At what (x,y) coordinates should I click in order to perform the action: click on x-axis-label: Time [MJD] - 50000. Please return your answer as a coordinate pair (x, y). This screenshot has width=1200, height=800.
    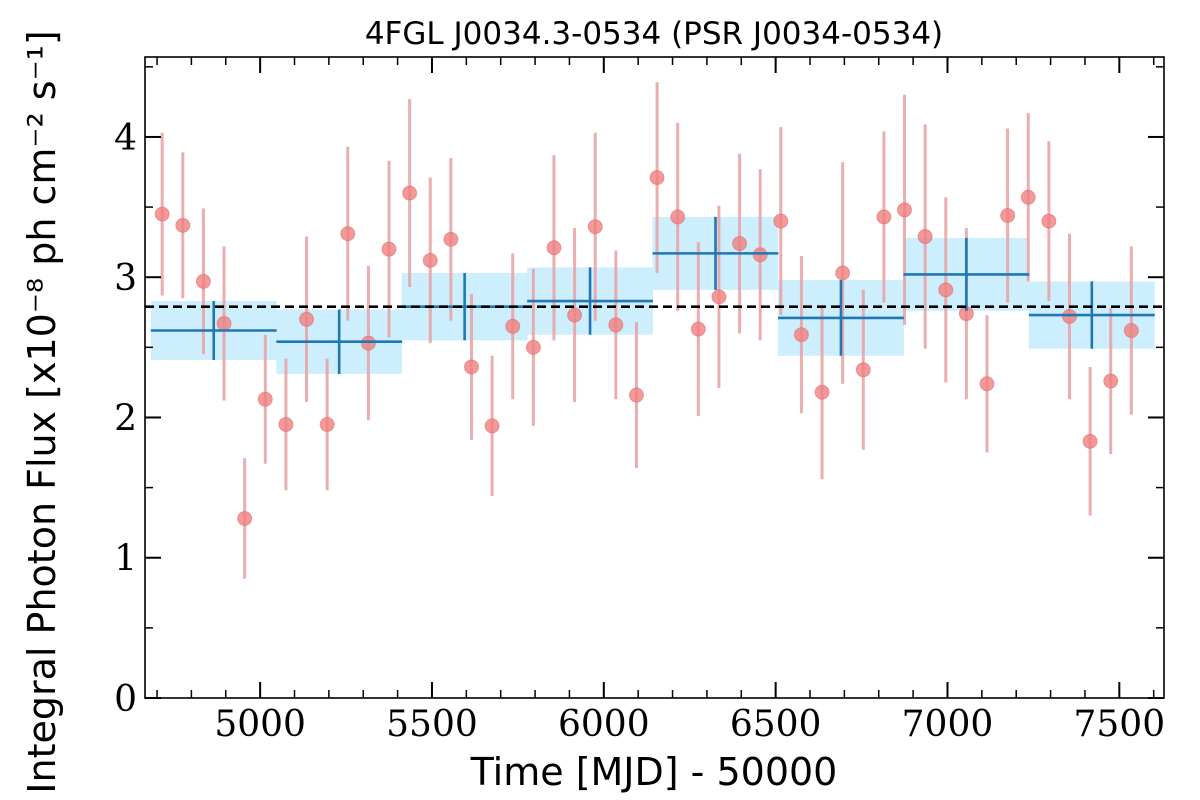
    Looking at the image, I should click on (654, 772).